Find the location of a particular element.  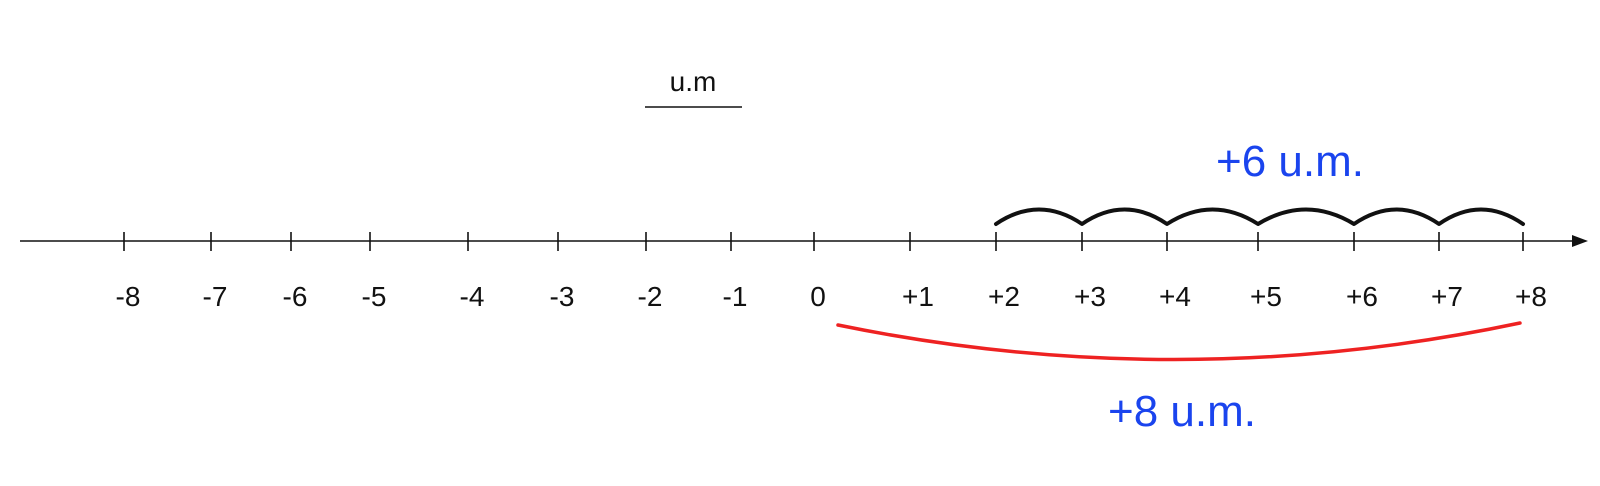

tick-group is located at coordinates (823, 241).